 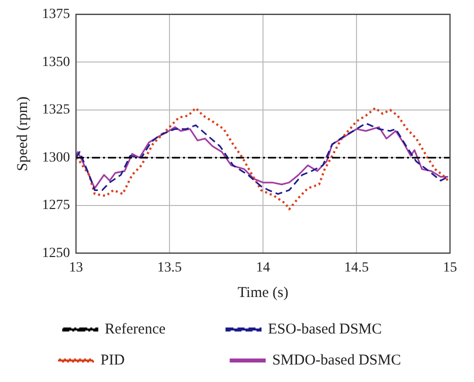 I want to click on y-tick-label: 1300, so click(x=56, y=158).